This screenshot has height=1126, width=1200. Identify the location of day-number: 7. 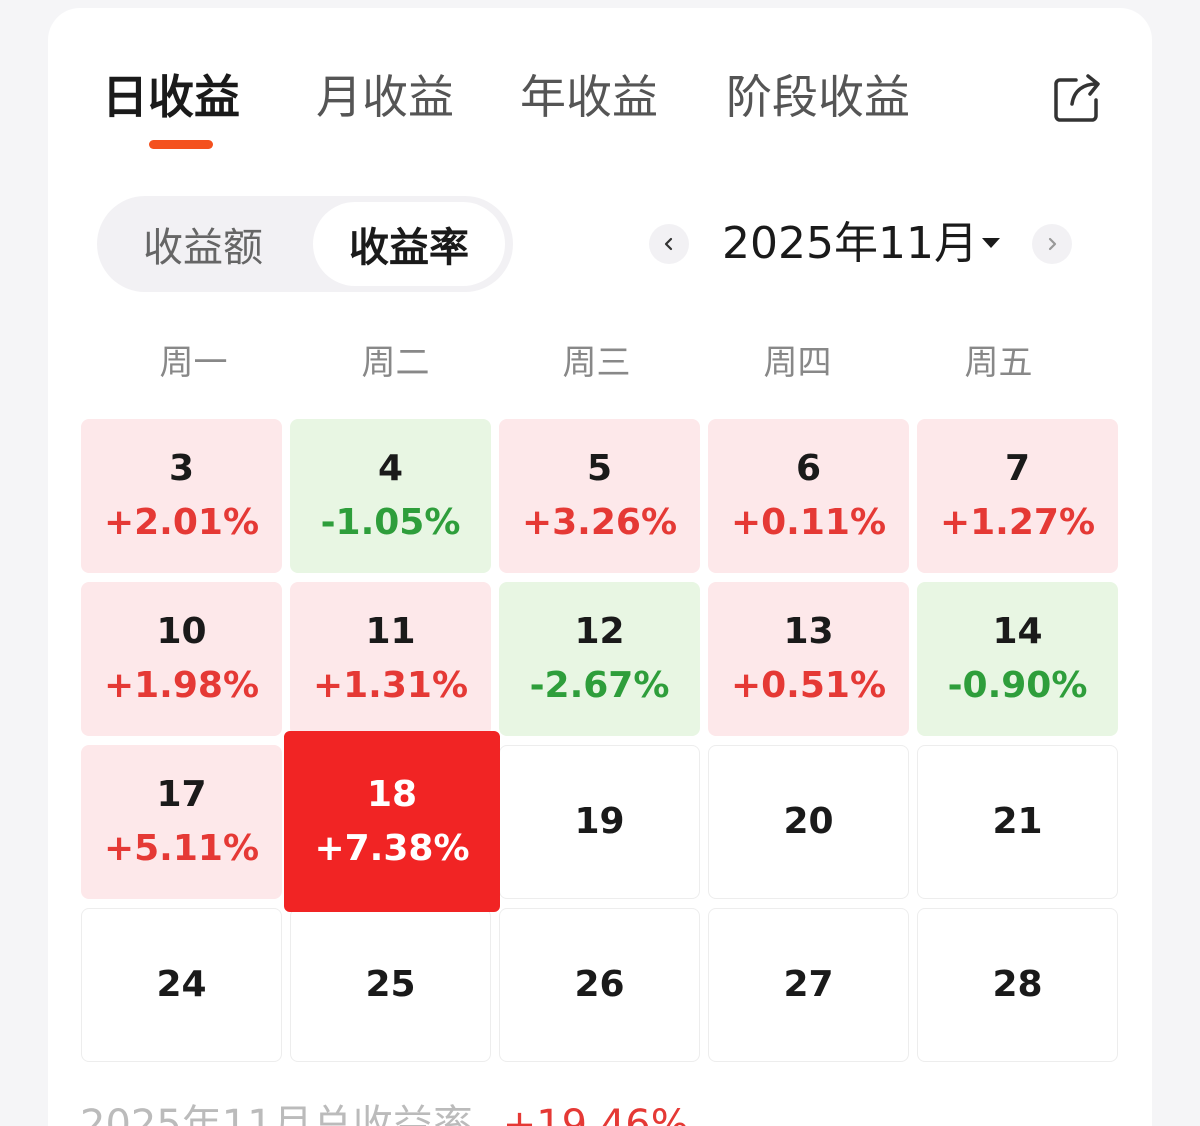
(1017, 468).